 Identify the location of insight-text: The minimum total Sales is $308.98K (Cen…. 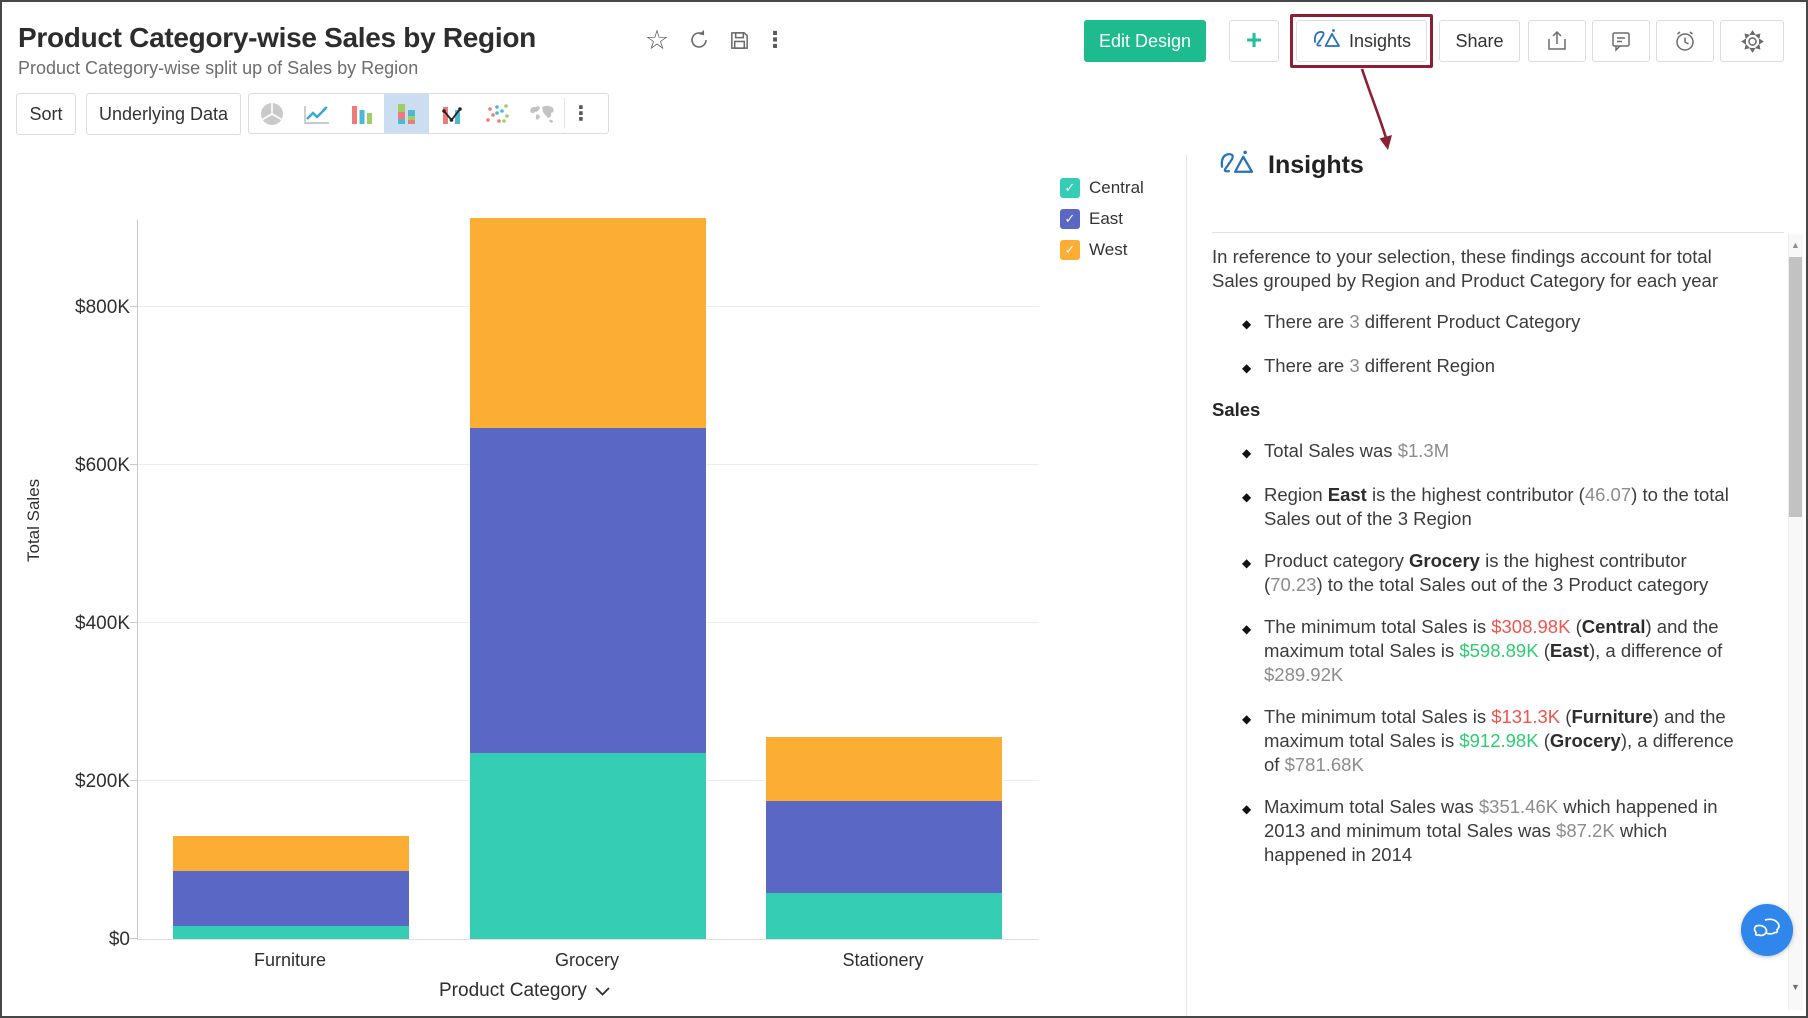
(1493, 650).